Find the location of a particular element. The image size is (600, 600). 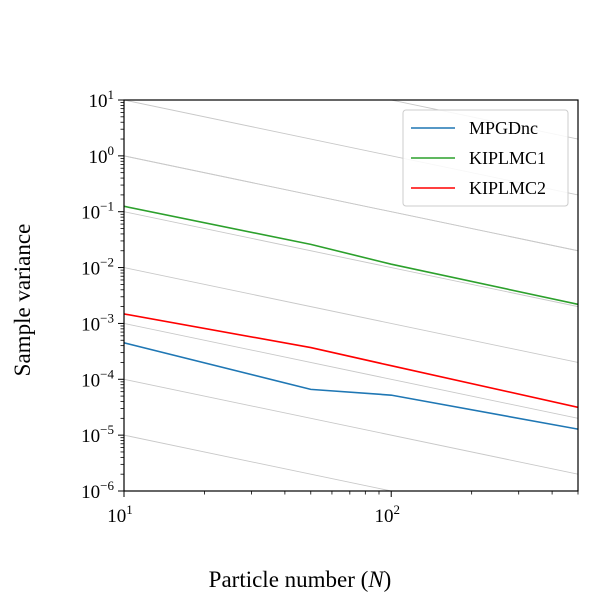

y-tick-label: 10¹ is located at coordinates (102, 99).